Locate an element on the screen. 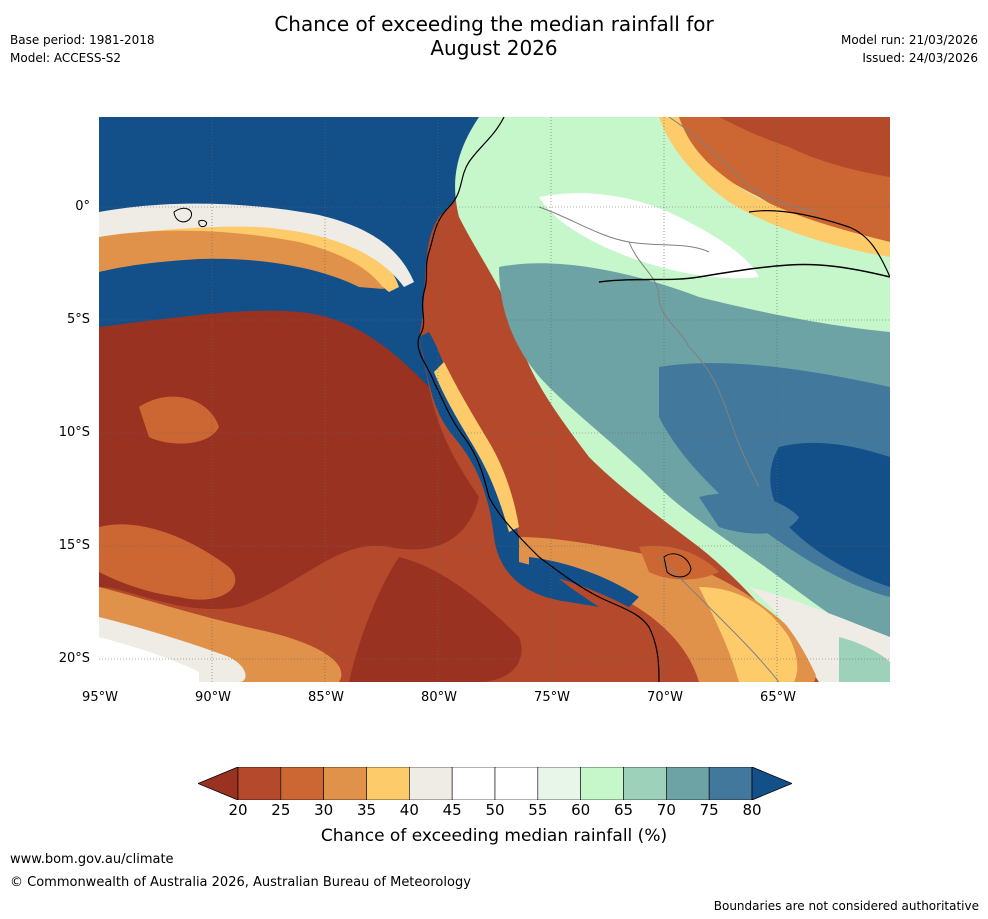 The image size is (988, 919). equator-orange-band is located at coordinates (241, 259).